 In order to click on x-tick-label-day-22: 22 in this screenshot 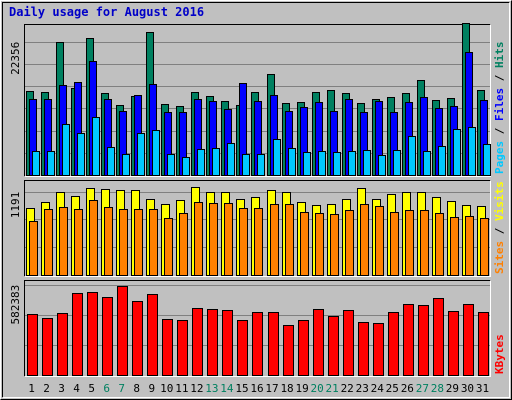, I will do `click(347, 388)`.